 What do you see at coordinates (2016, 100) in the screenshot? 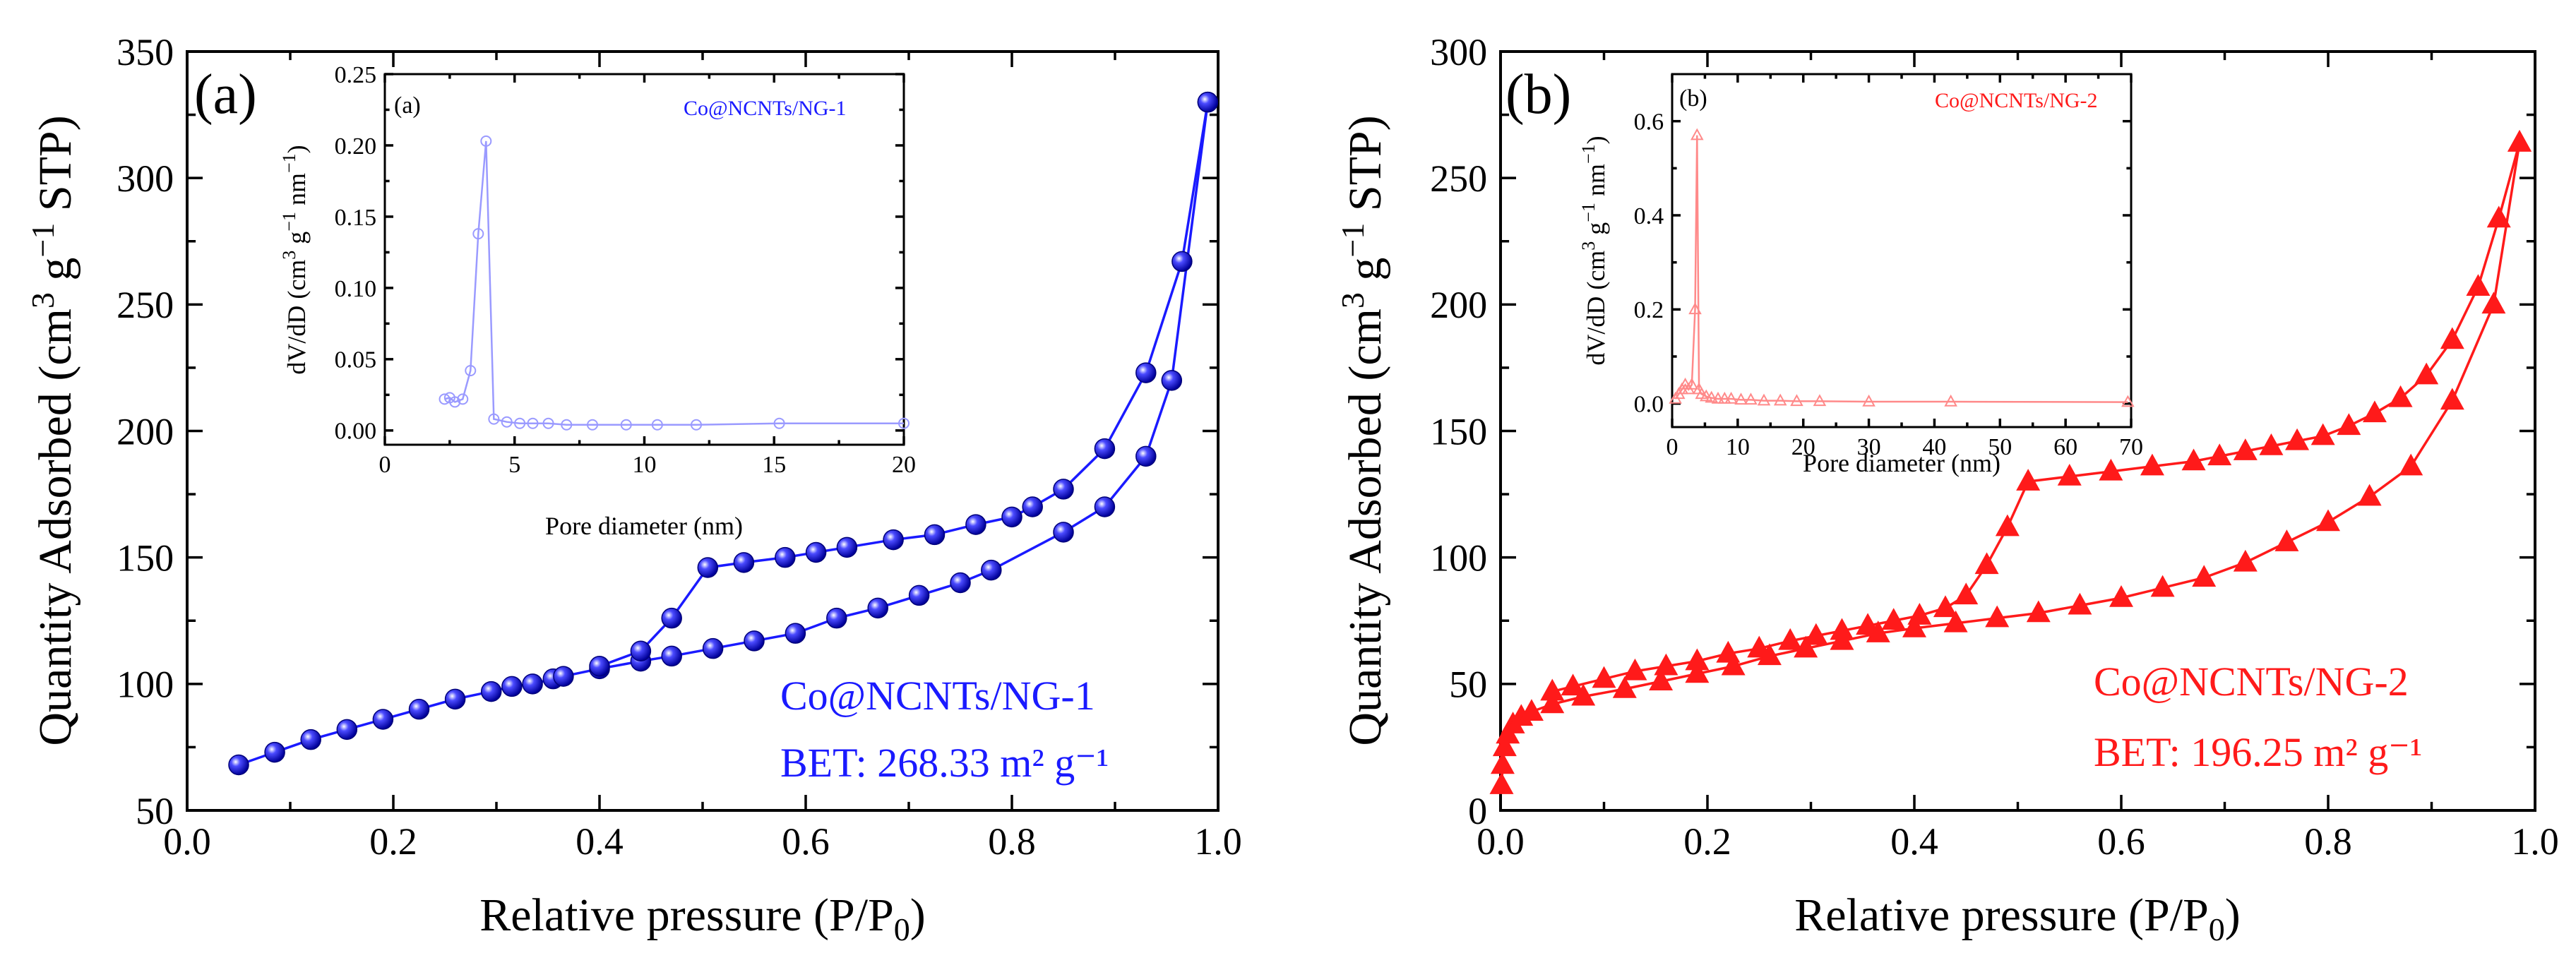
I see `inset-legend-b: Co@NCNTs/NG-2` at bounding box center [2016, 100].